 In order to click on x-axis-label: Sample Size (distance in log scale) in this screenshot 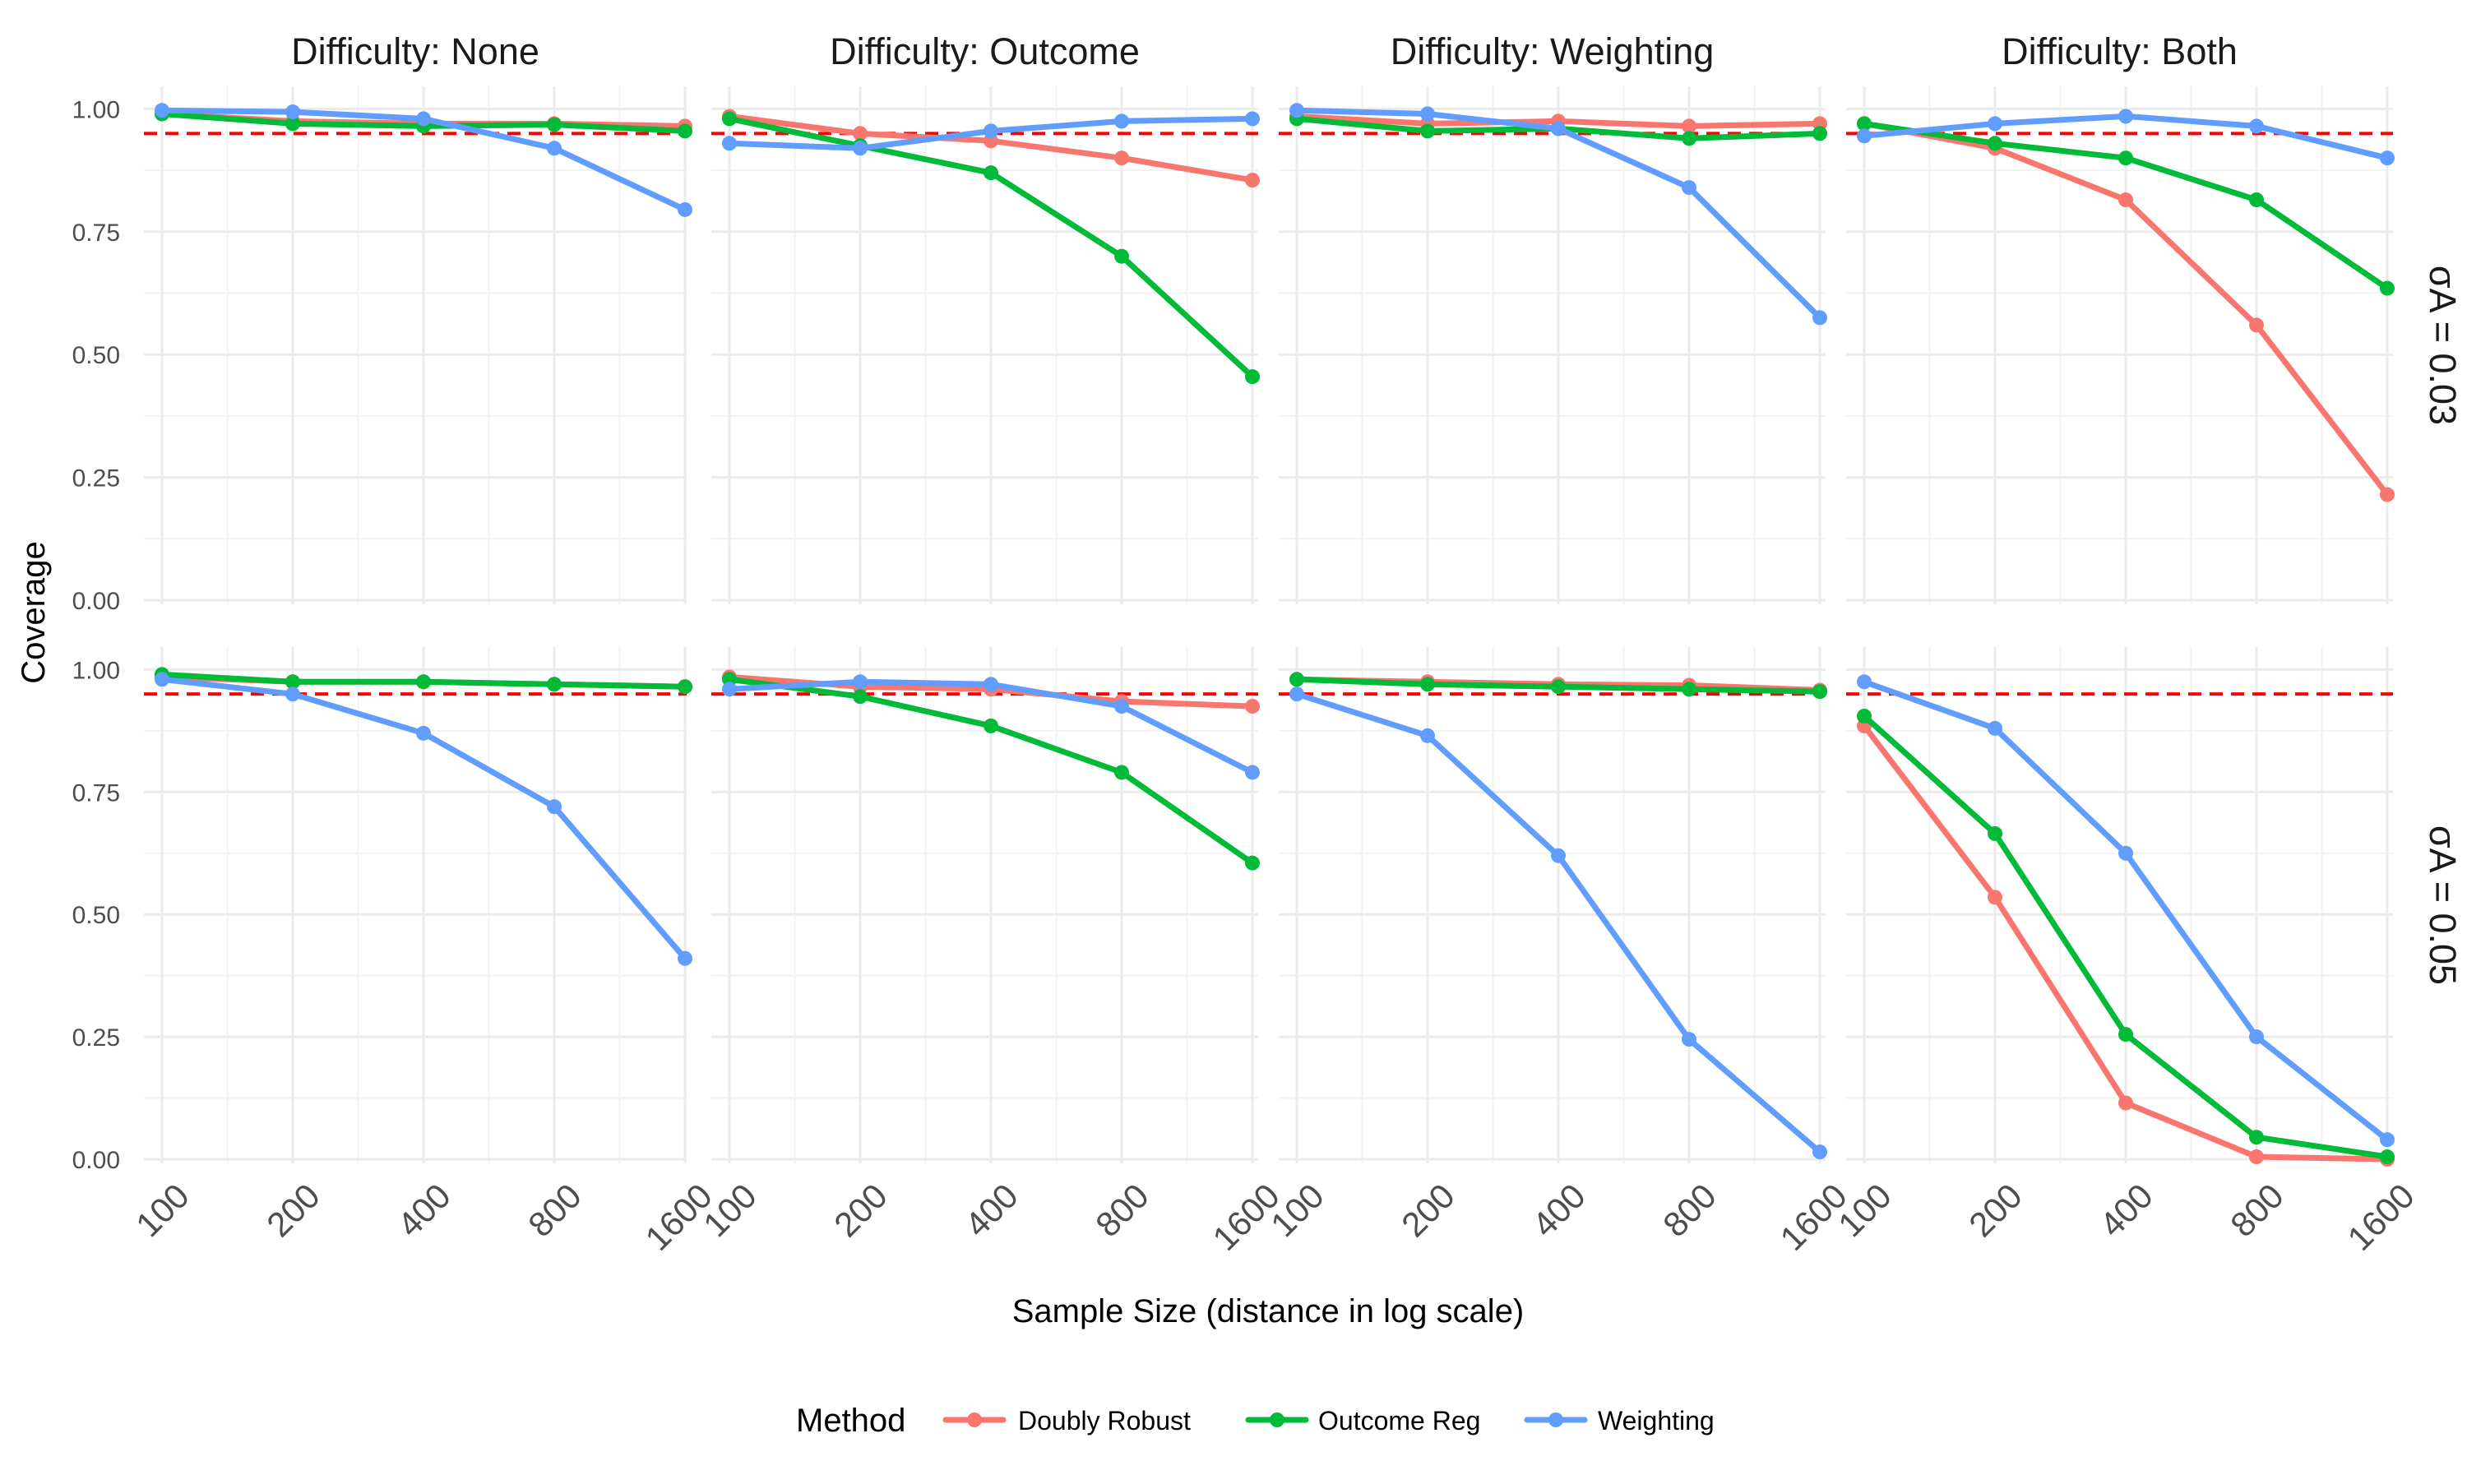, I will do `click(1269, 1311)`.